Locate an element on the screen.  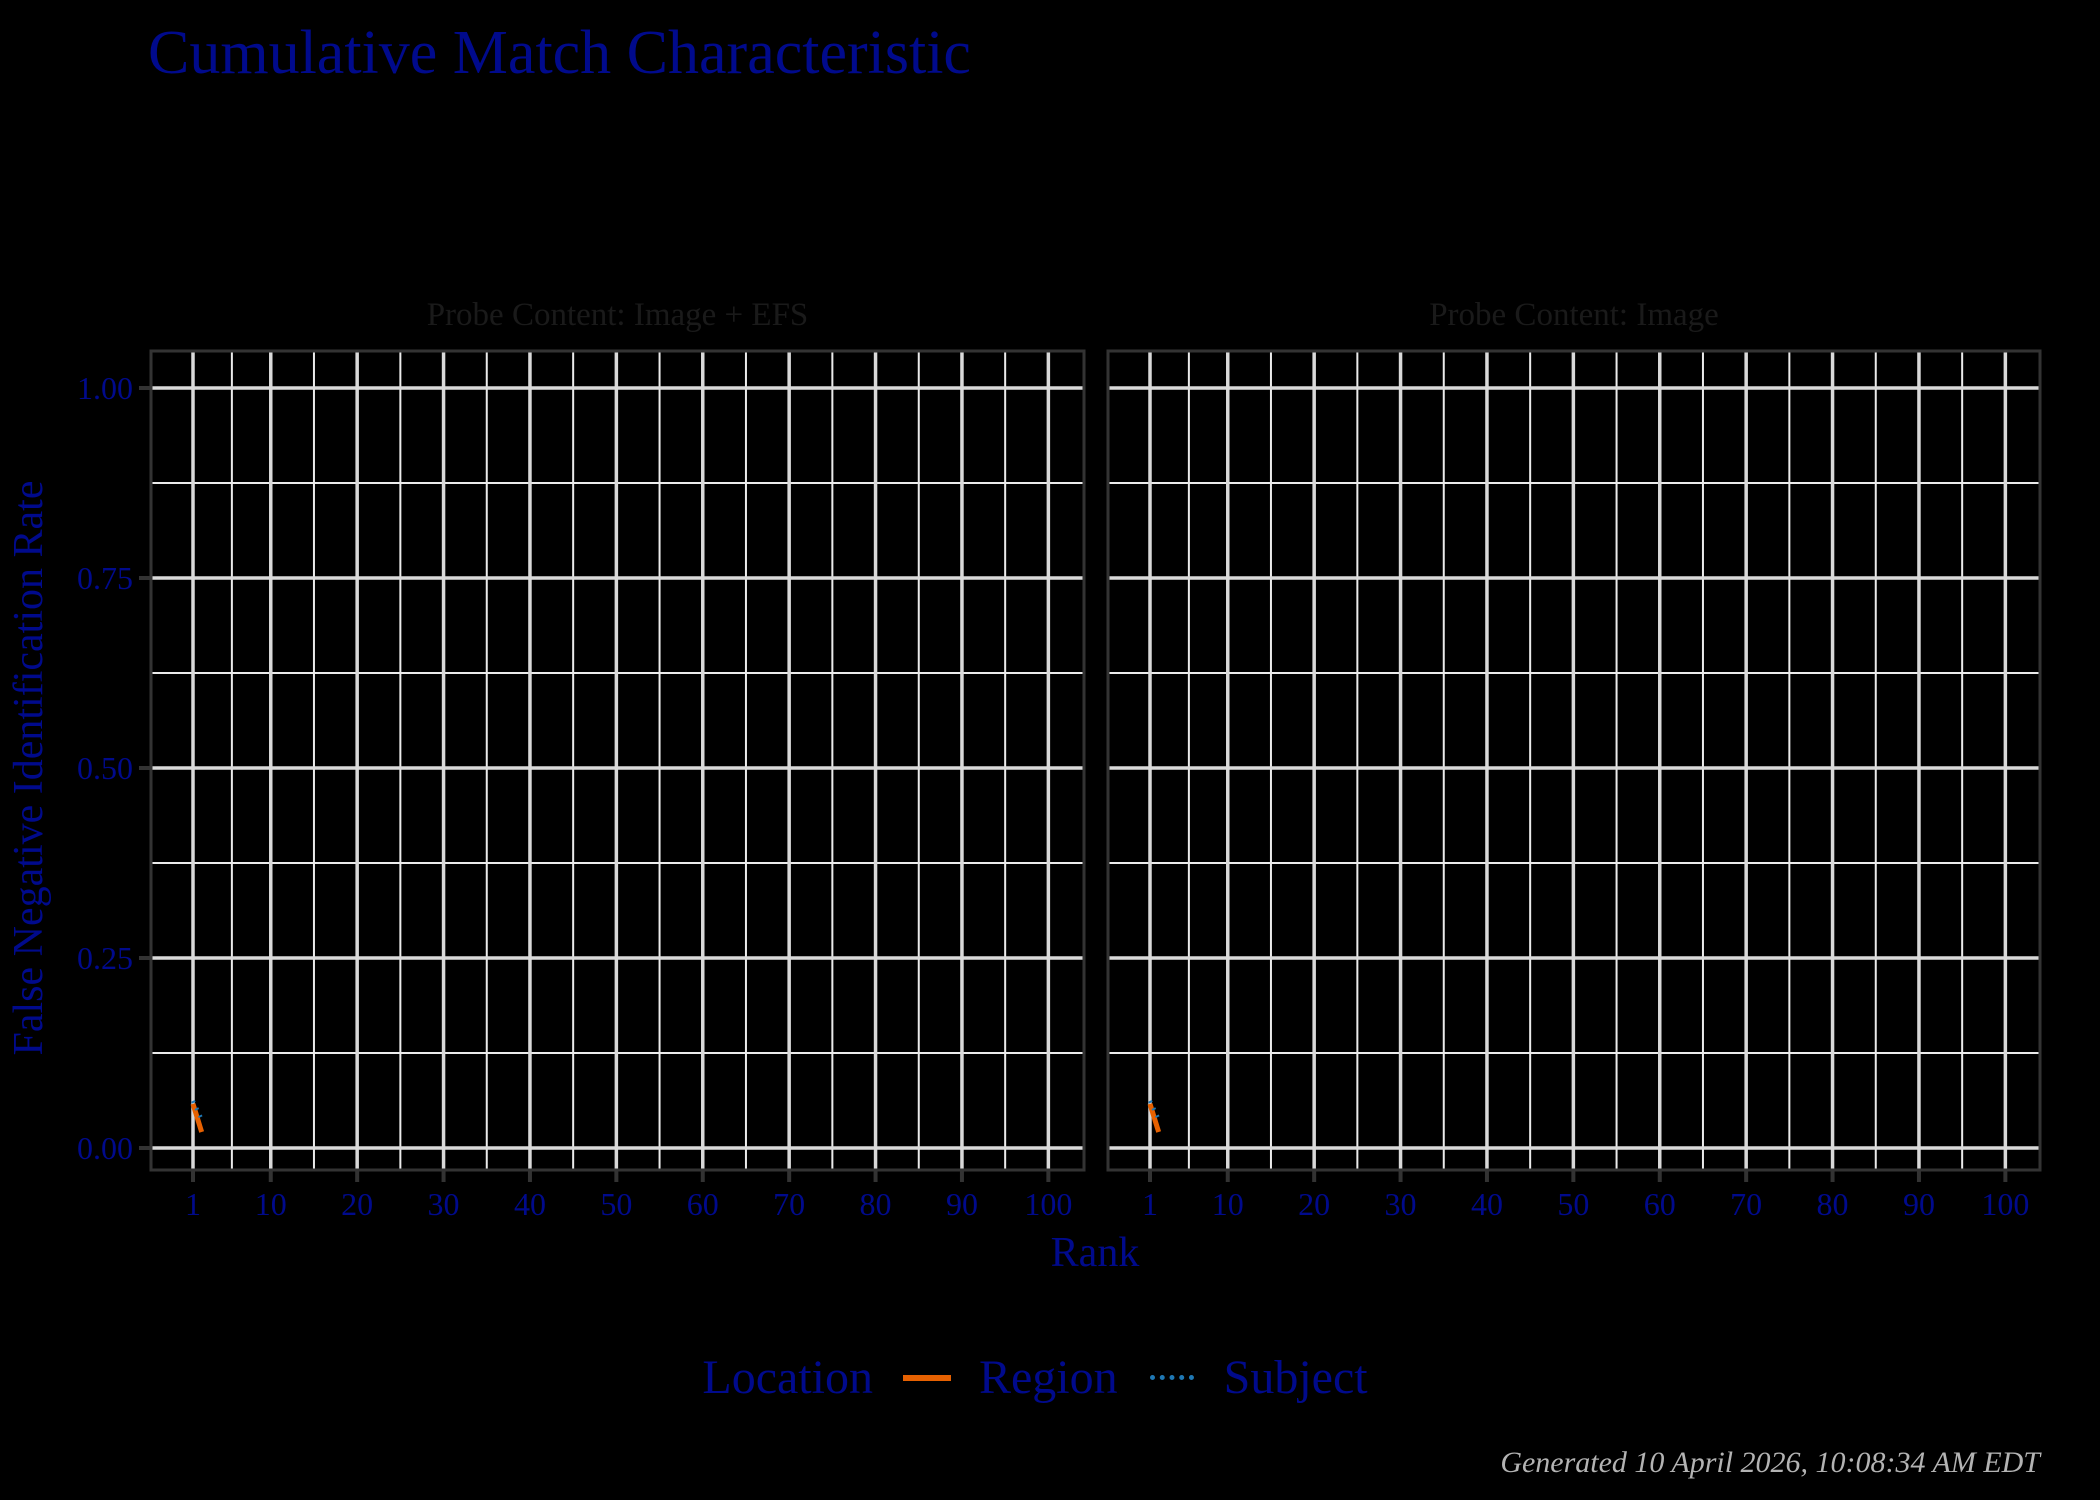
y-tick-label: 0.00 is located at coordinates (105, 1148).